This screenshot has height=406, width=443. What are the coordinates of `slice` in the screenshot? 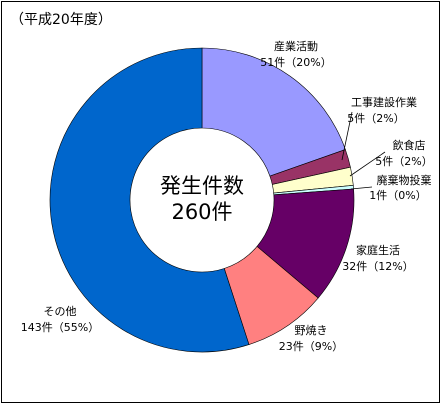 It's located at (273, 112).